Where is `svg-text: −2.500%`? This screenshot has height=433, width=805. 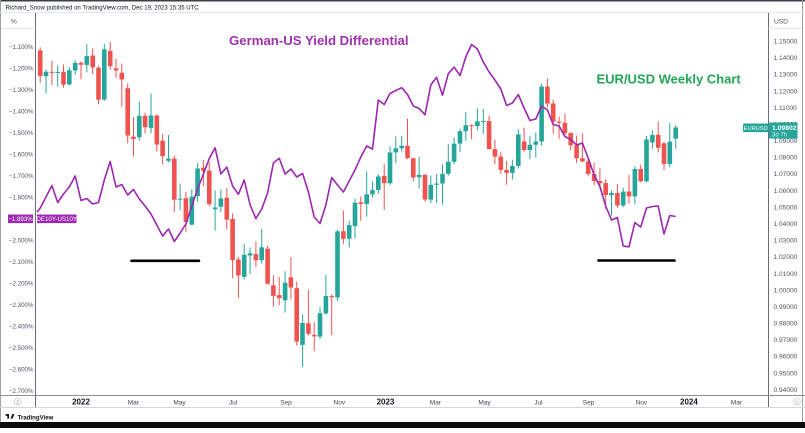
svg-text: −2.500% is located at coordinates (21, 348).